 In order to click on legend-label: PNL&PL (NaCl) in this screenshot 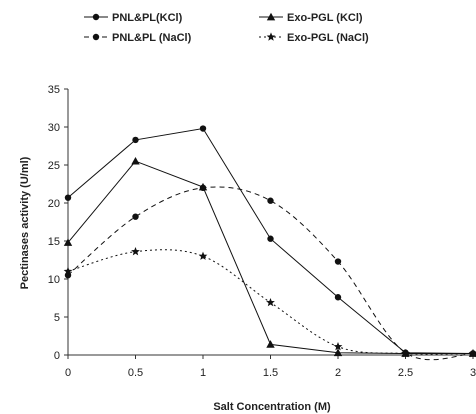, I will do `click(152, 38)`.